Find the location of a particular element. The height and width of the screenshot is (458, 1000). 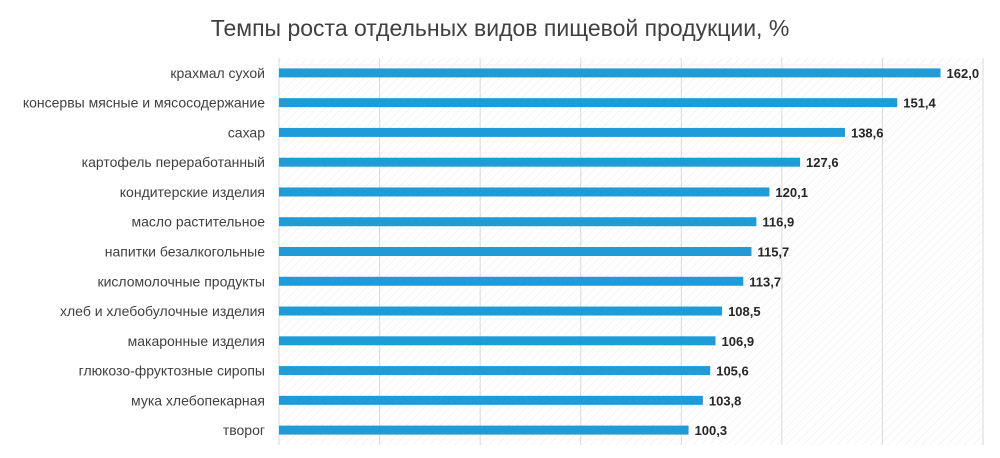

data-label: 116,9 is located at coordinates (778, 222).